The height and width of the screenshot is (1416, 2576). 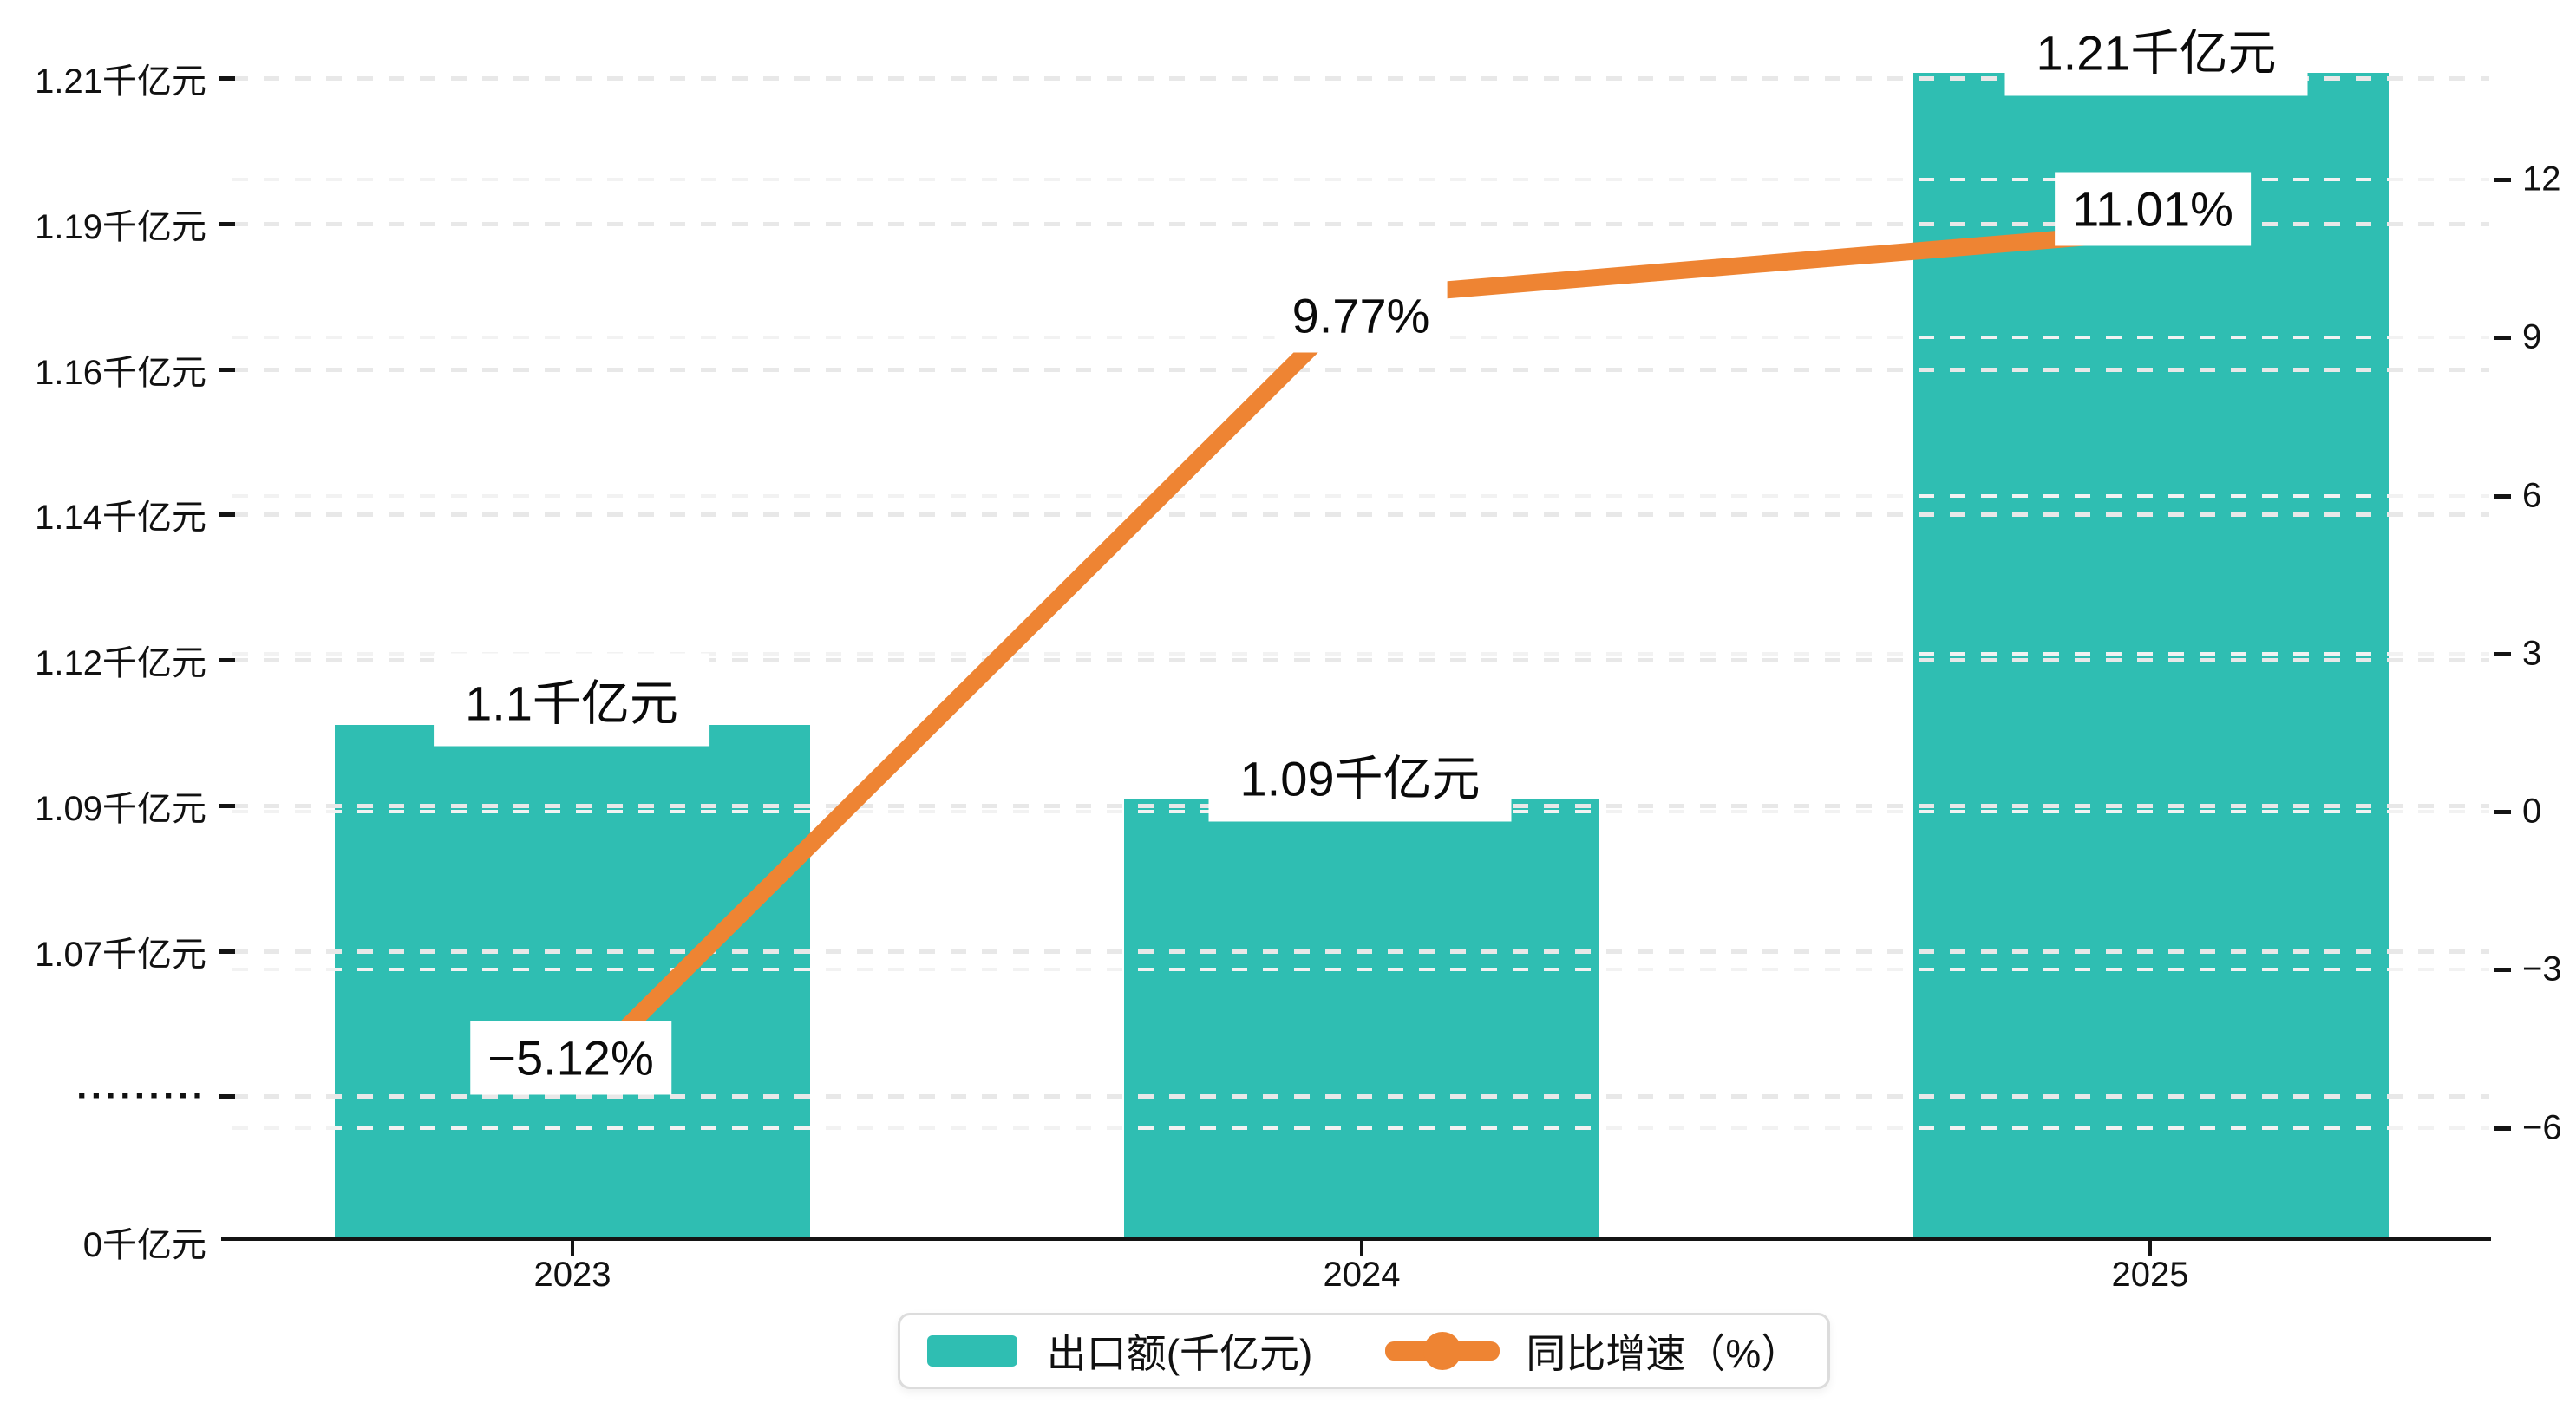 I want to click on left-axis-label-6: 1.07千亿元, so click(x=120, y=955).